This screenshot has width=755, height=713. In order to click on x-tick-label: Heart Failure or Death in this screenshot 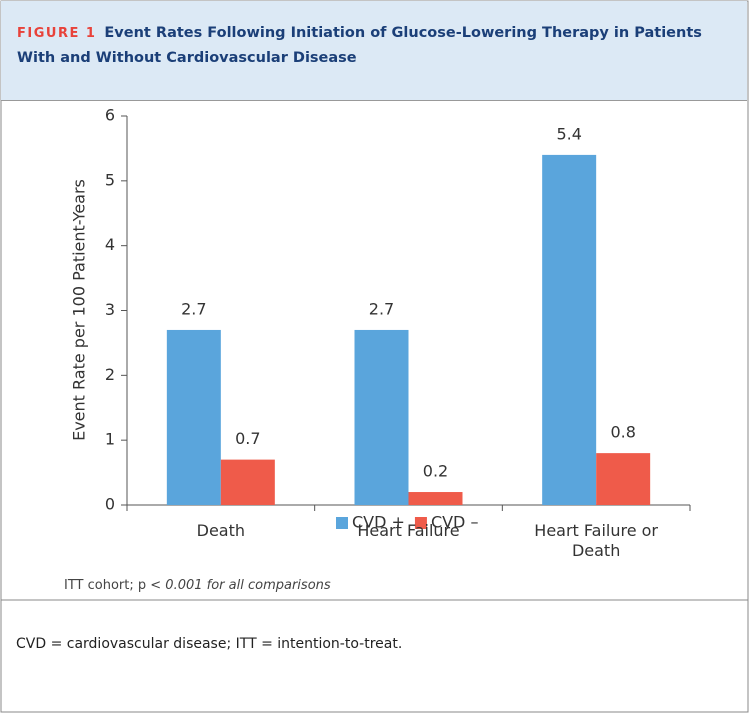, I will do `click(596, 540)`.